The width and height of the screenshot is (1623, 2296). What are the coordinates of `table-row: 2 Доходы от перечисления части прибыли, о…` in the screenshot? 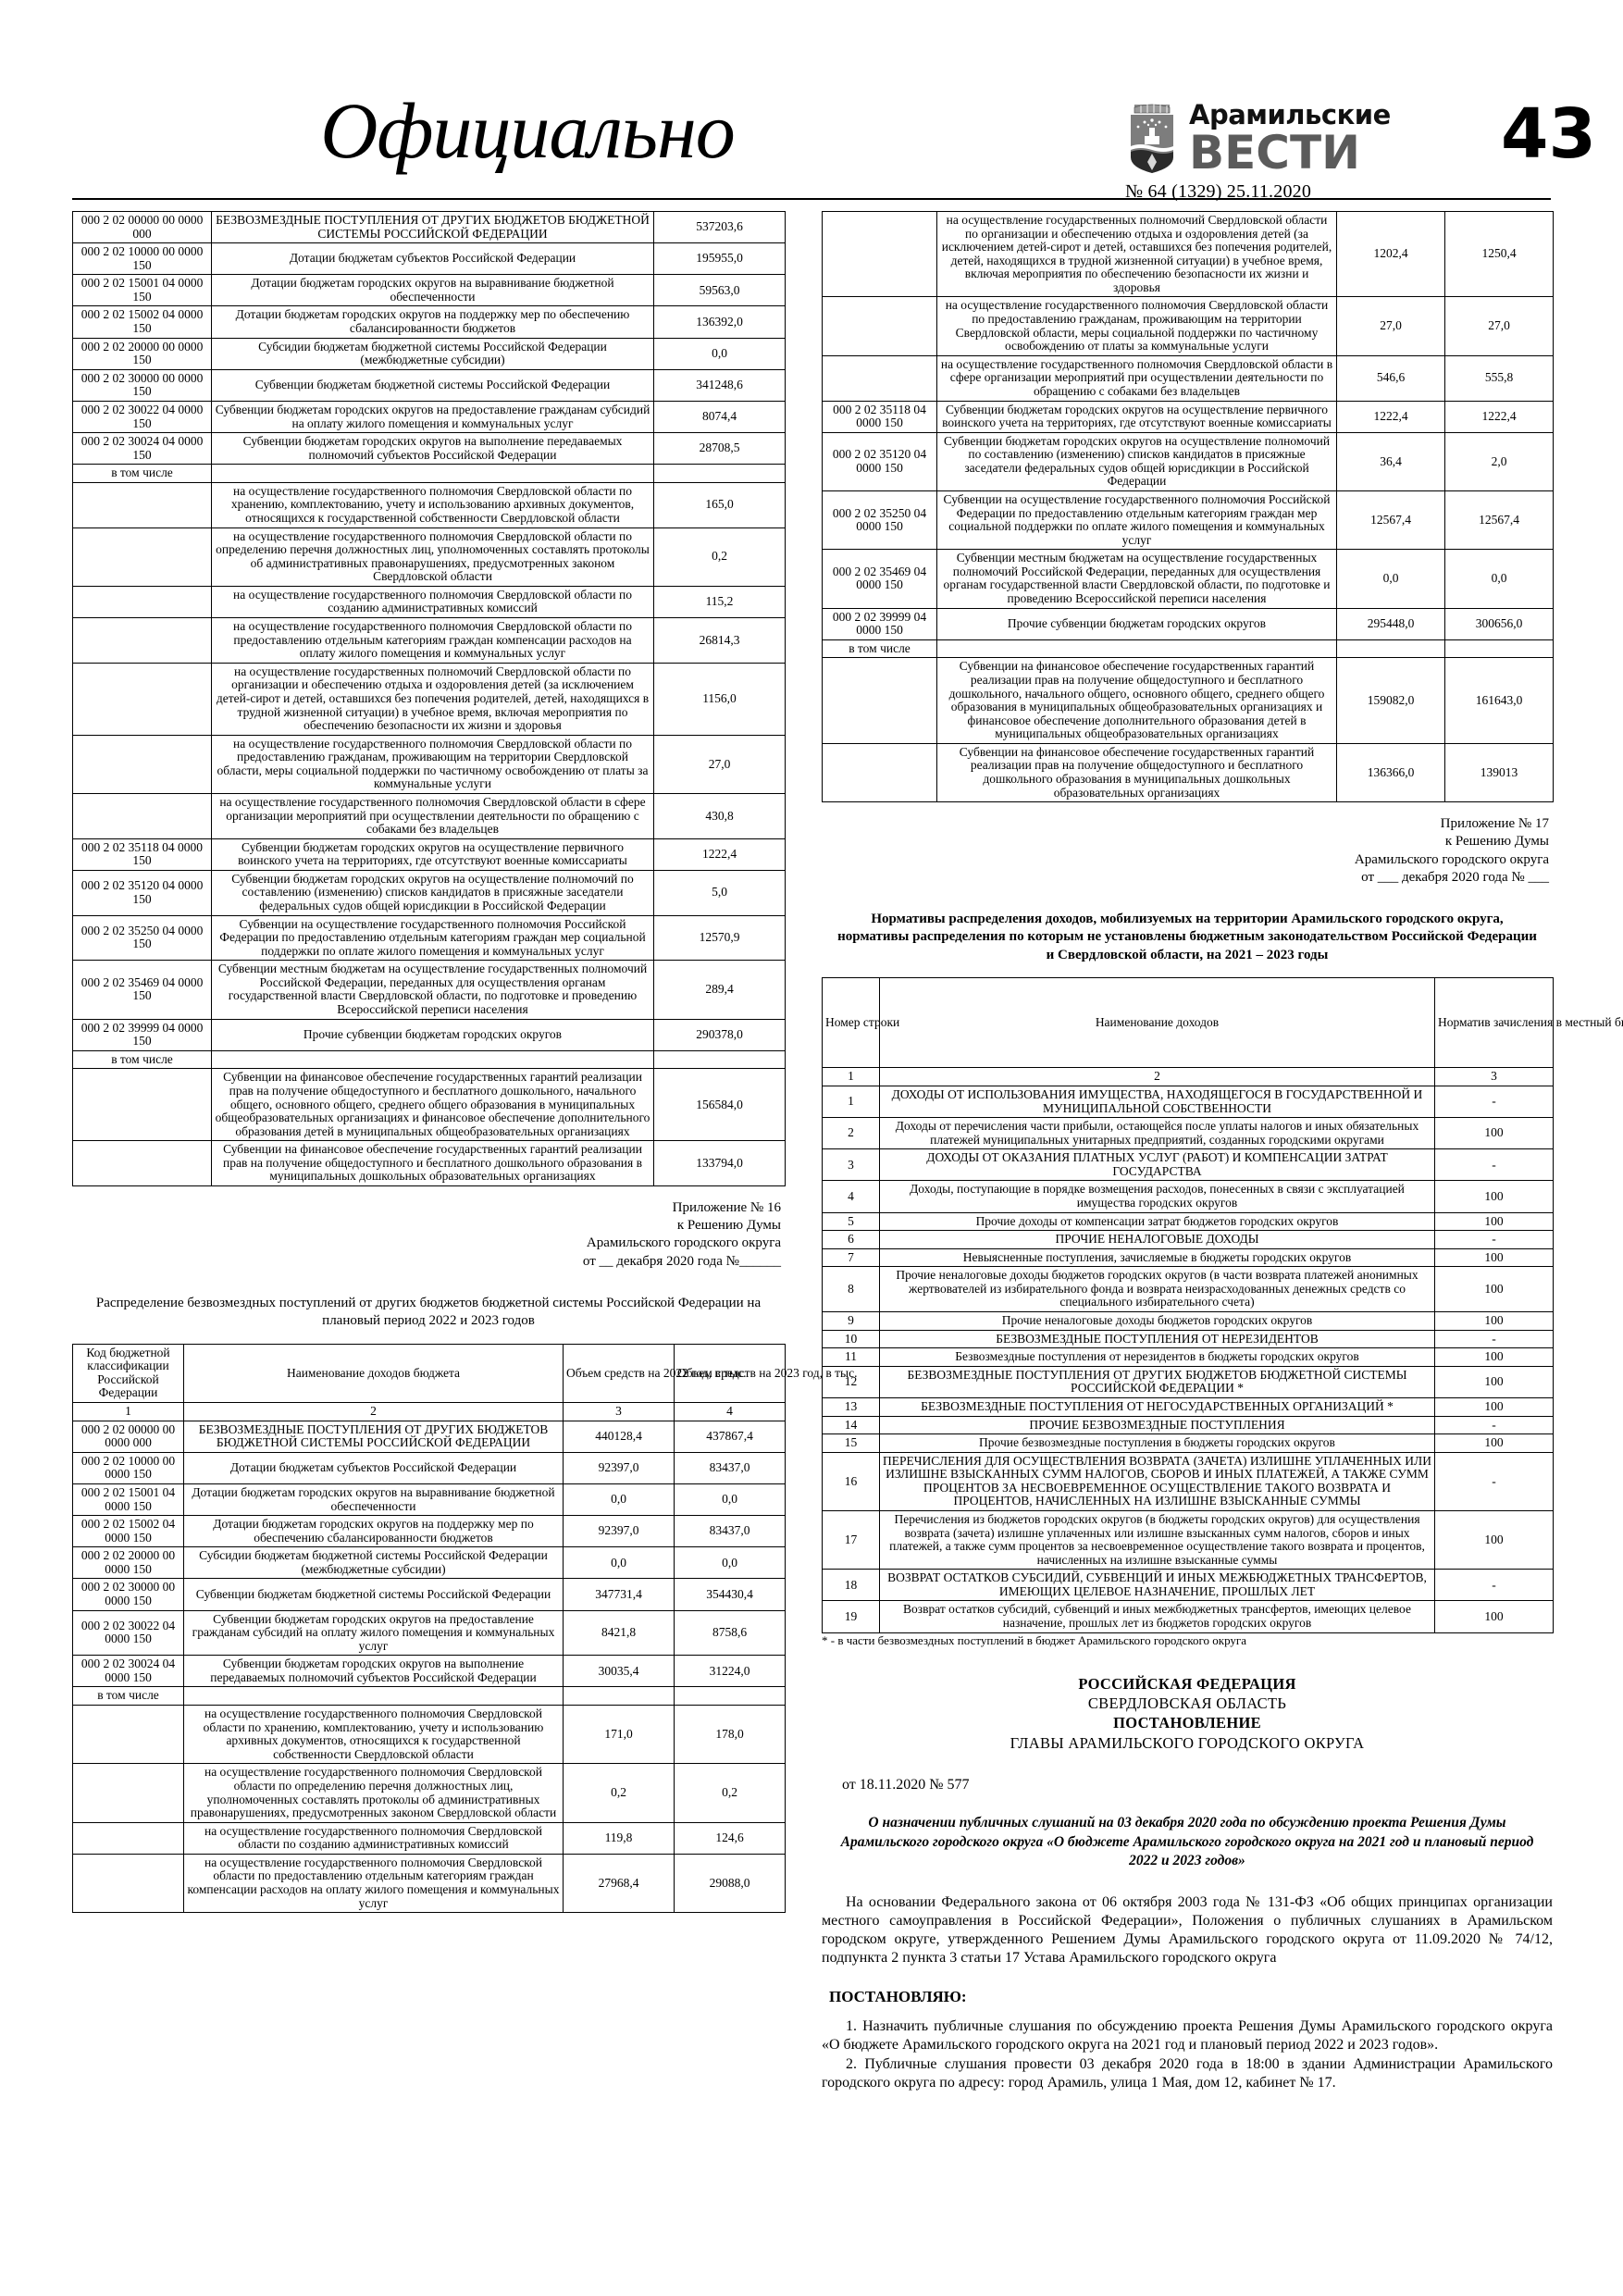 It's located at (1188, 1133).